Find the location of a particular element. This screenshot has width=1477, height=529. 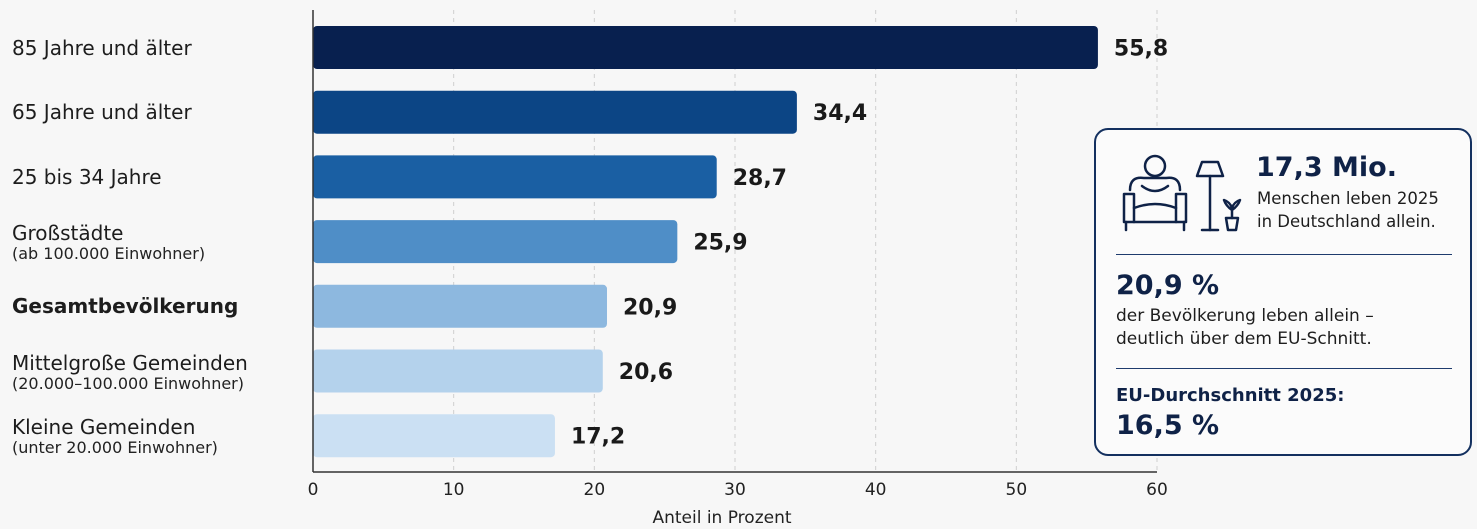

category-label-main: Gesamtbevölkerung is located at coordinates (125, 306).